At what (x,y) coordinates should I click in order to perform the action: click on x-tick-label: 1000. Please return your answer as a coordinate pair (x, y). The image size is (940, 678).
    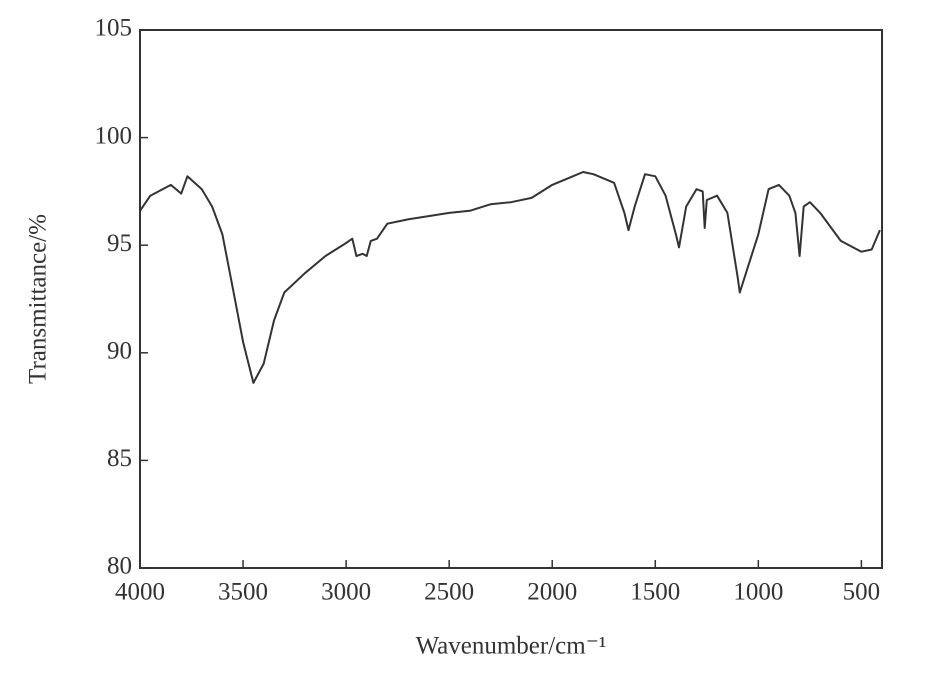
    Looking at the image, I should click on (758, 592).